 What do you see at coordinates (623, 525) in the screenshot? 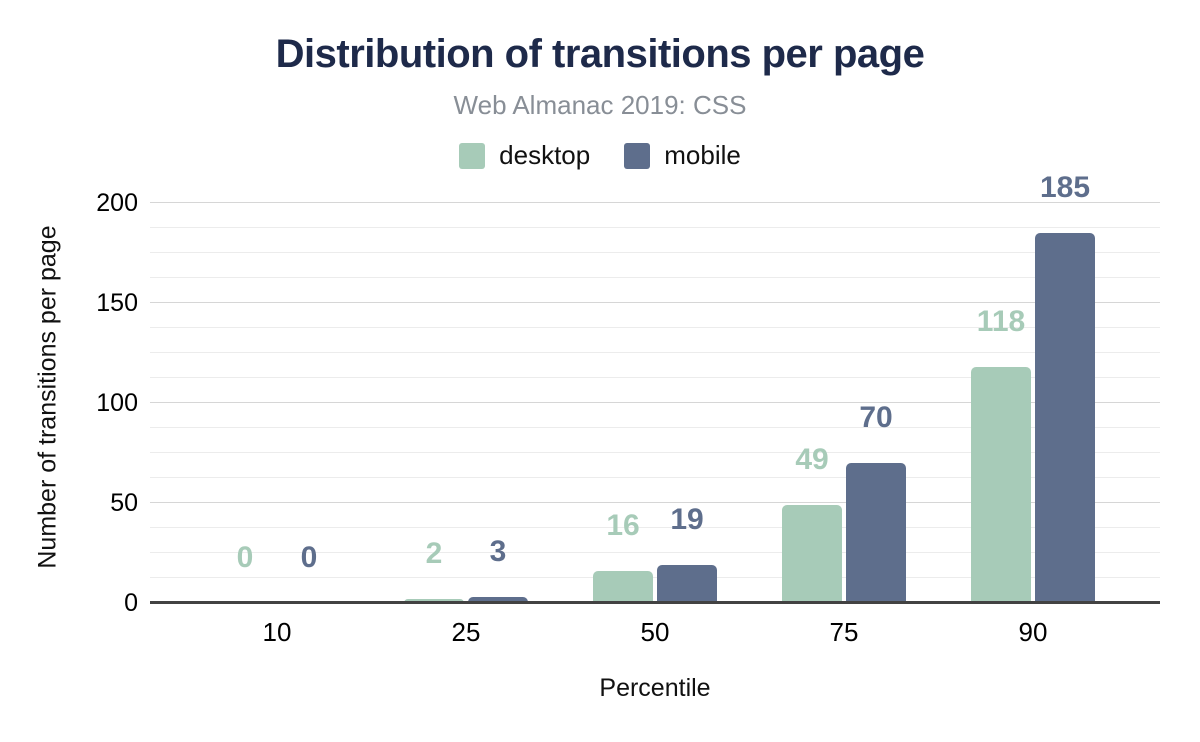
I see `desktop-bar-value: 16` at bounding box center [623, 525].